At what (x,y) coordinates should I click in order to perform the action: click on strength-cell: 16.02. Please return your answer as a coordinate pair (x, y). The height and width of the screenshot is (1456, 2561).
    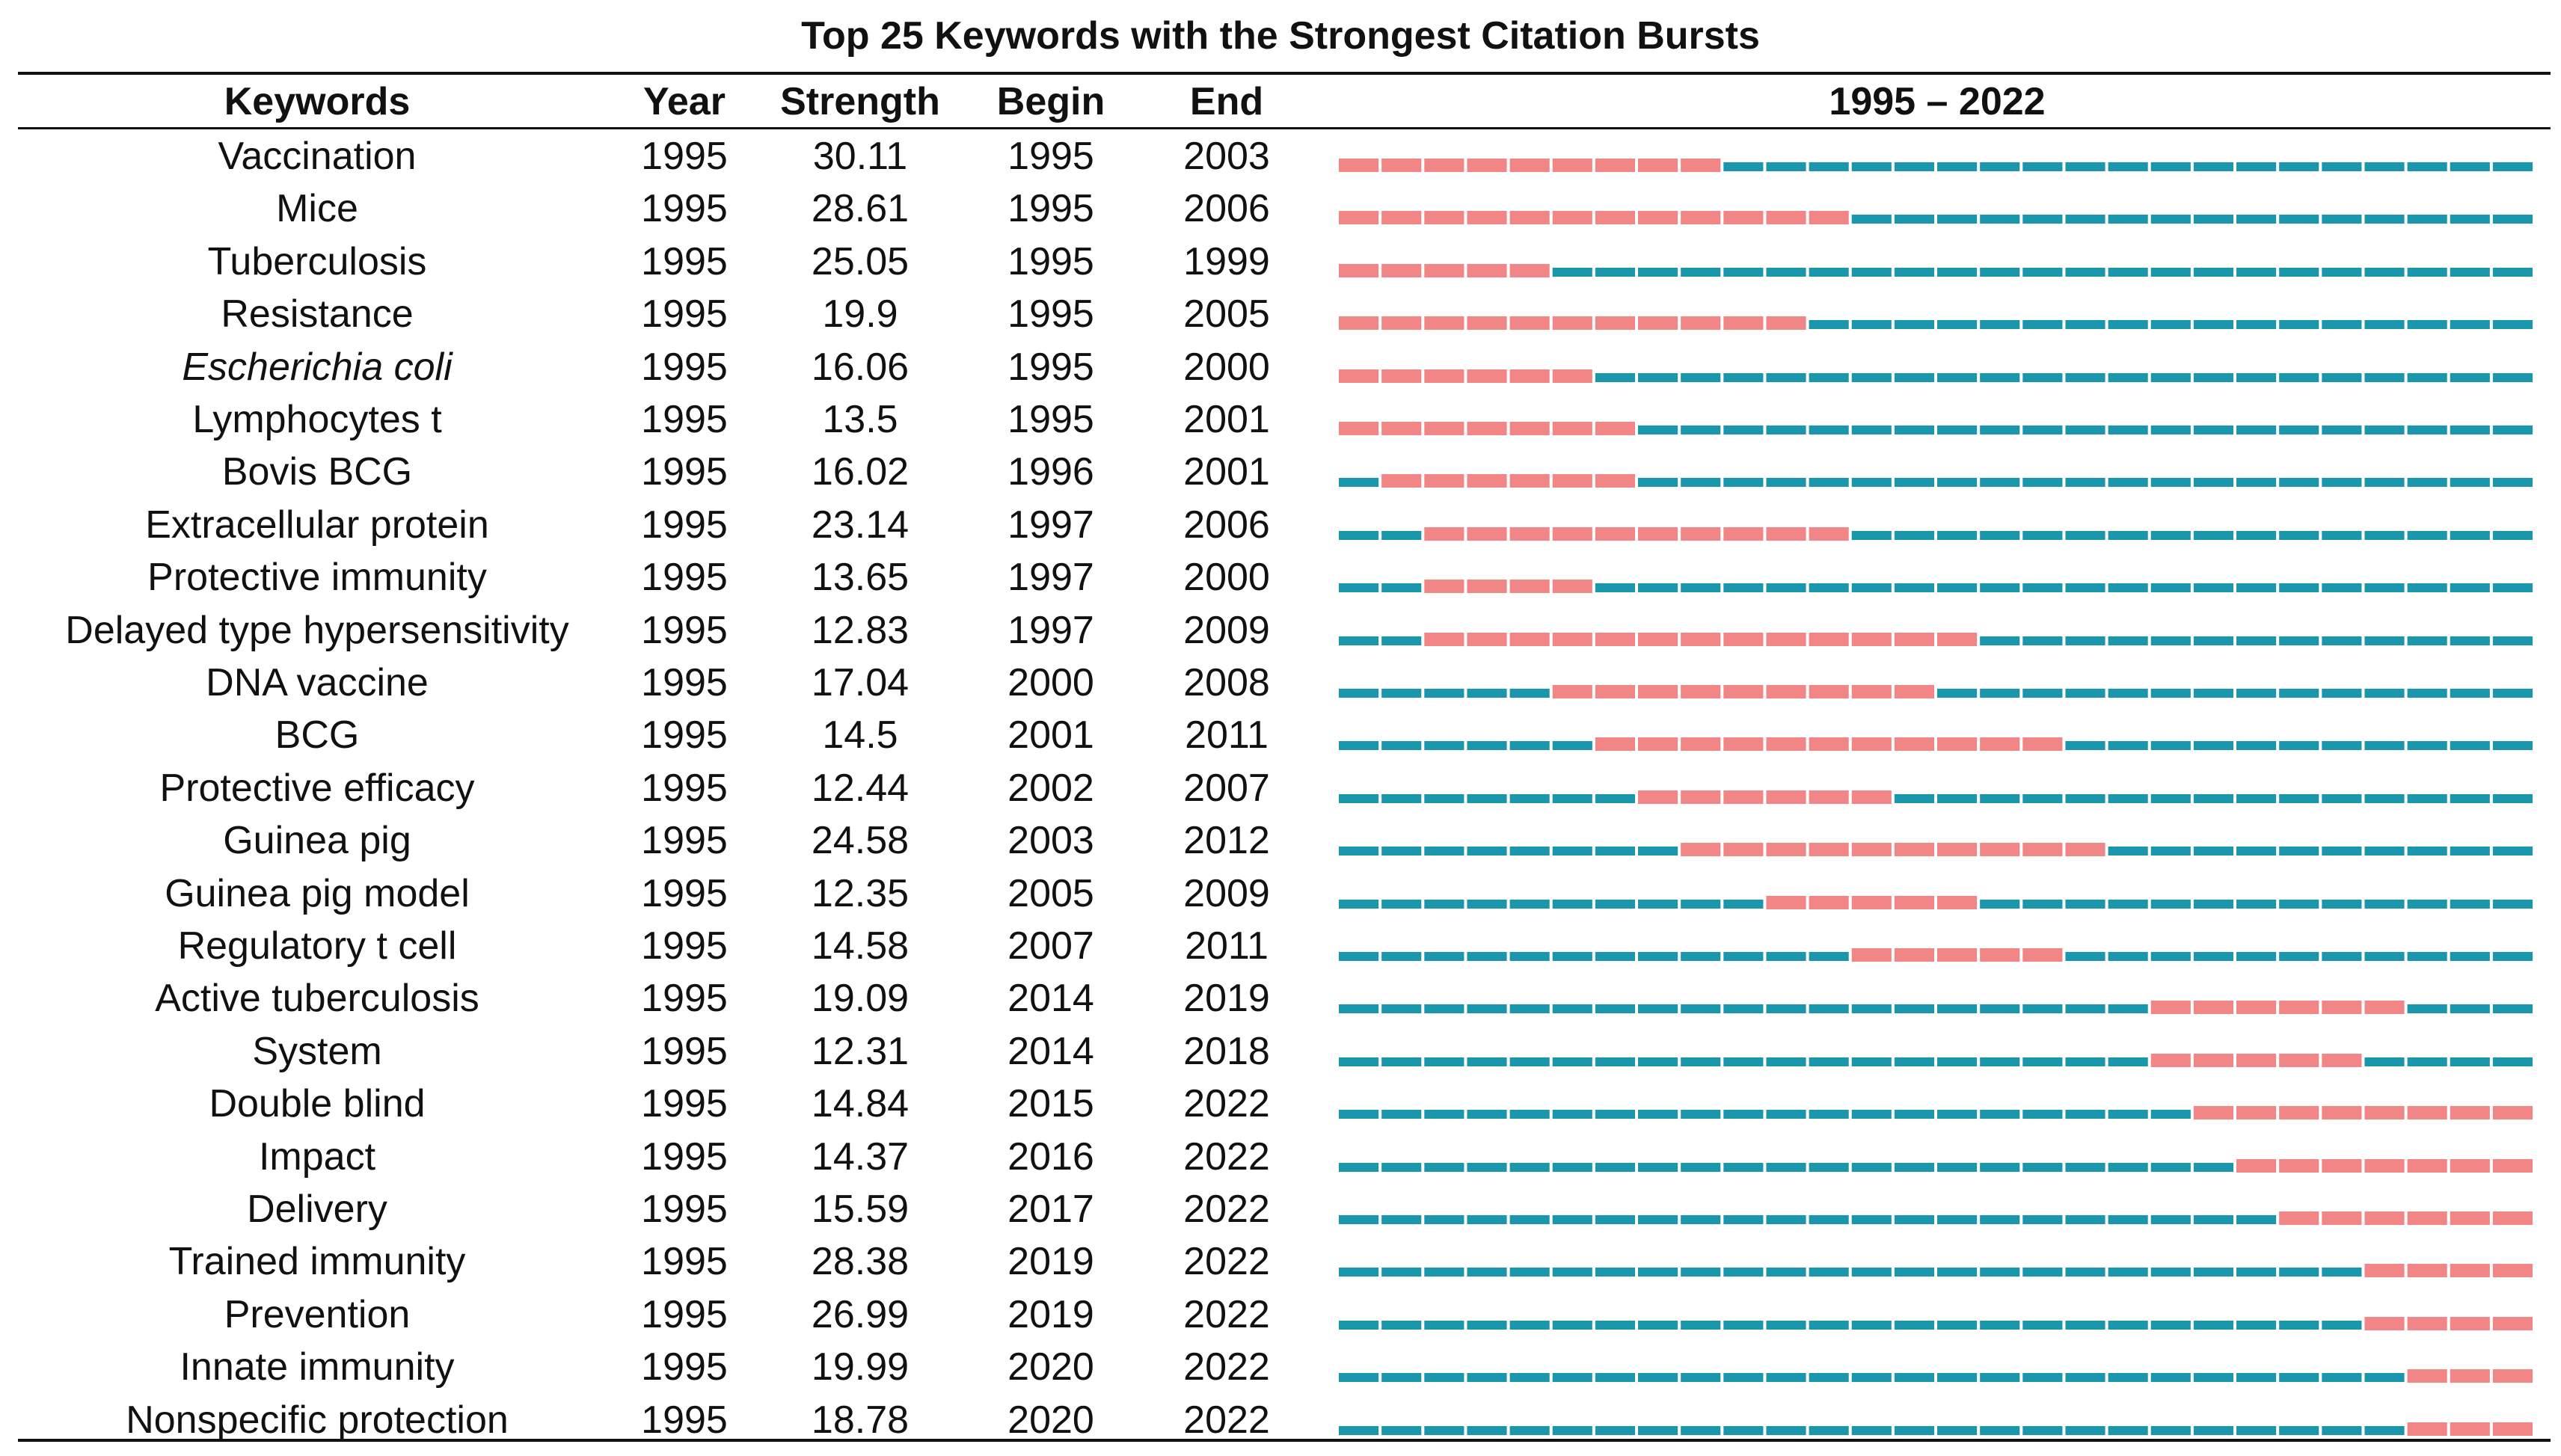
    Looking at the image, I should click on (860, 472).